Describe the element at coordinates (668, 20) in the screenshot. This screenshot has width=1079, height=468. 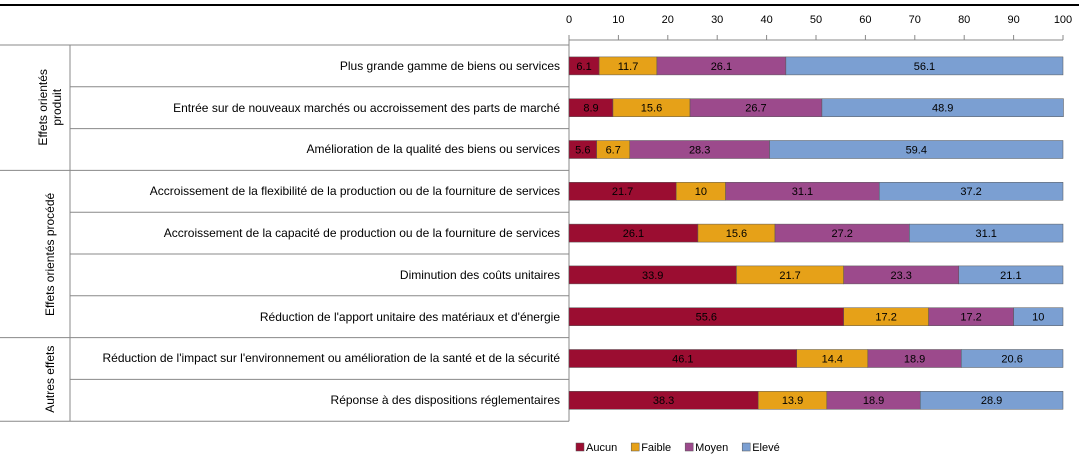
I see `x-tick-label: 20` at that location.